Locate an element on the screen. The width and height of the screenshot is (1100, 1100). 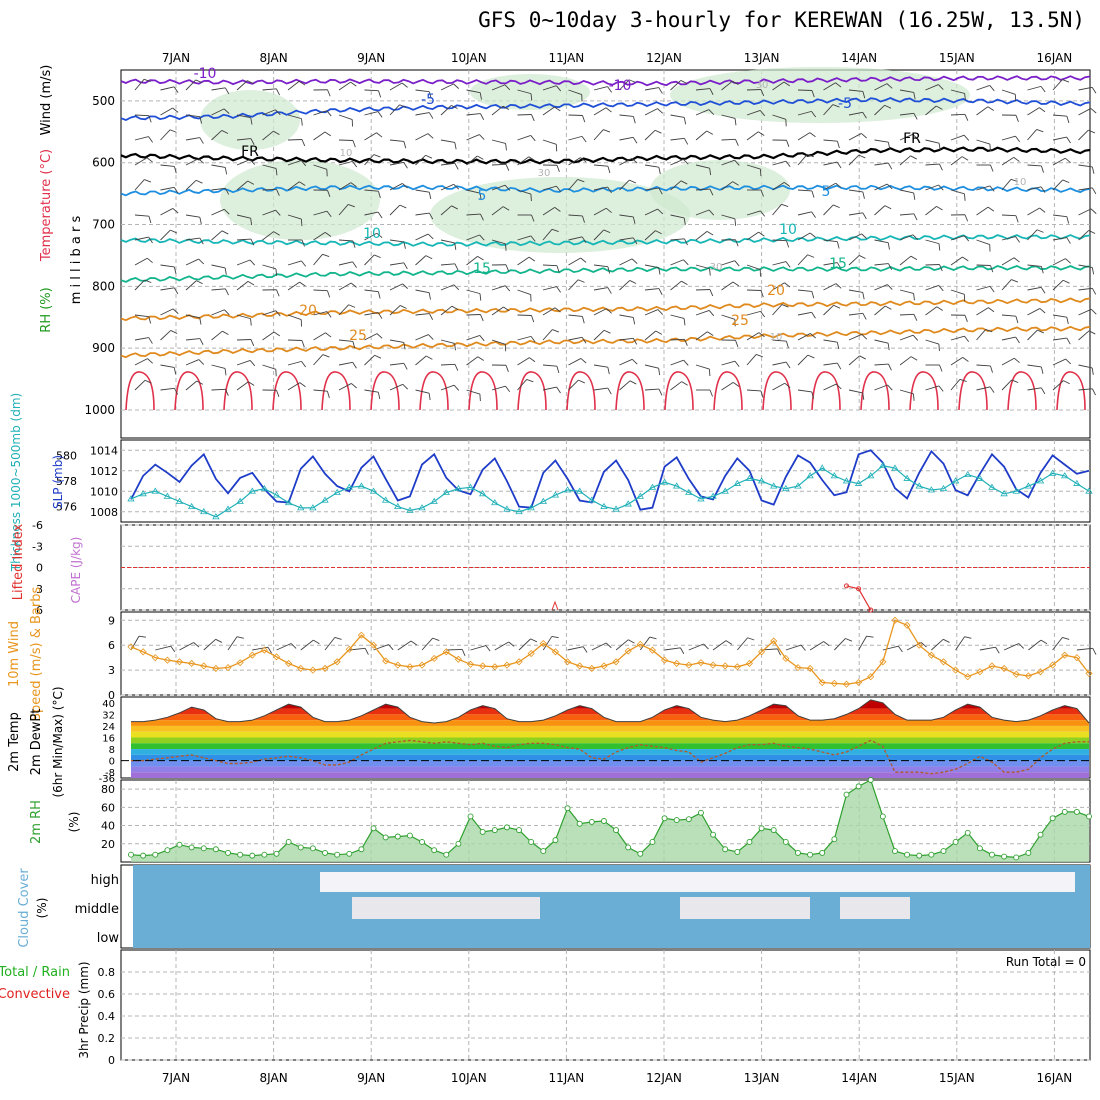
upper-air-side-label: Wind (m/s) is located at coordinates (46, 100).